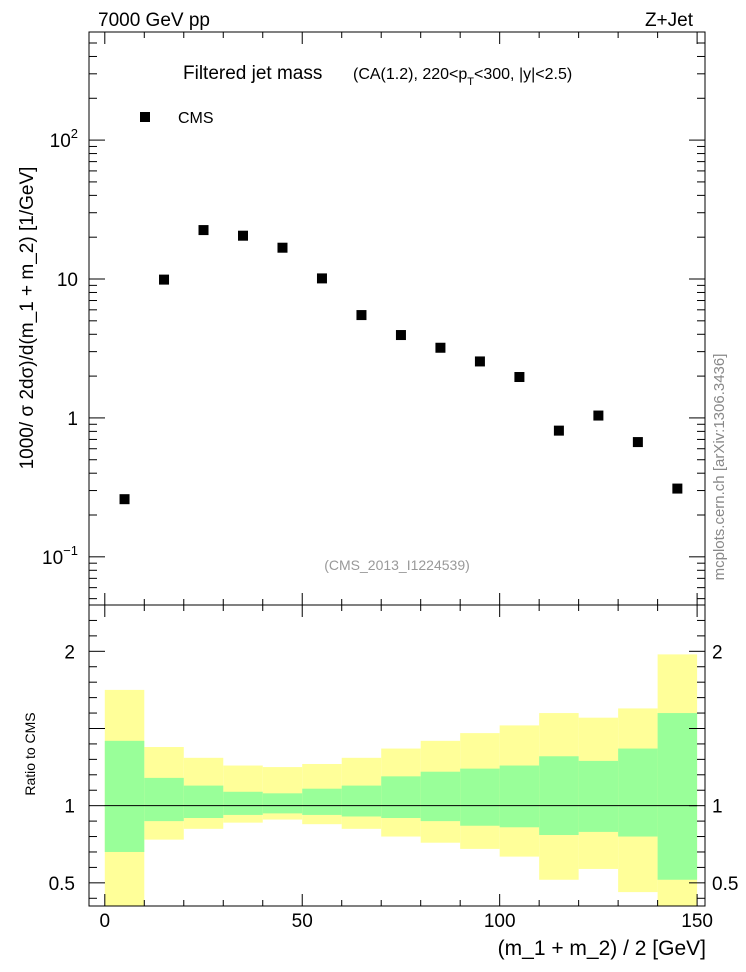  I want to click on x-tick-label: 50, so click(302, 921).